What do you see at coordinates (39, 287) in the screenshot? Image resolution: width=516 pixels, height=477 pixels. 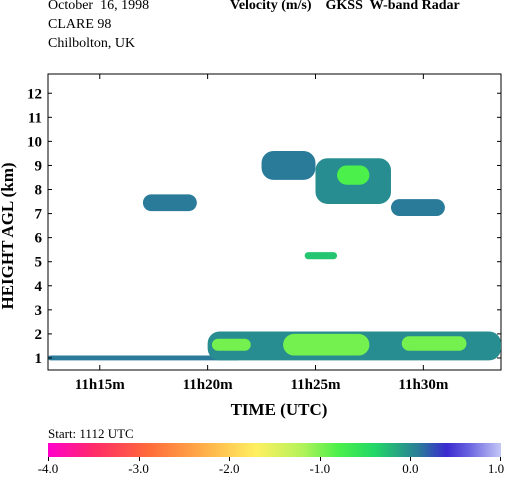 I see `y-tick-label: 4` at bounding box center [39, 287].